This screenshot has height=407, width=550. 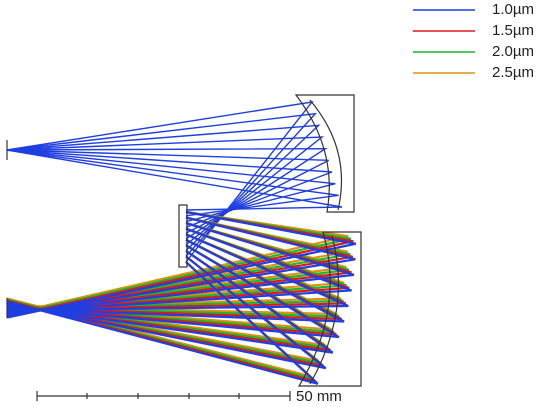 What do you see at coordinates (513, 30) in the screenshot?
I see `legend-label: 1.5µm` at bounding box center [513, 30].